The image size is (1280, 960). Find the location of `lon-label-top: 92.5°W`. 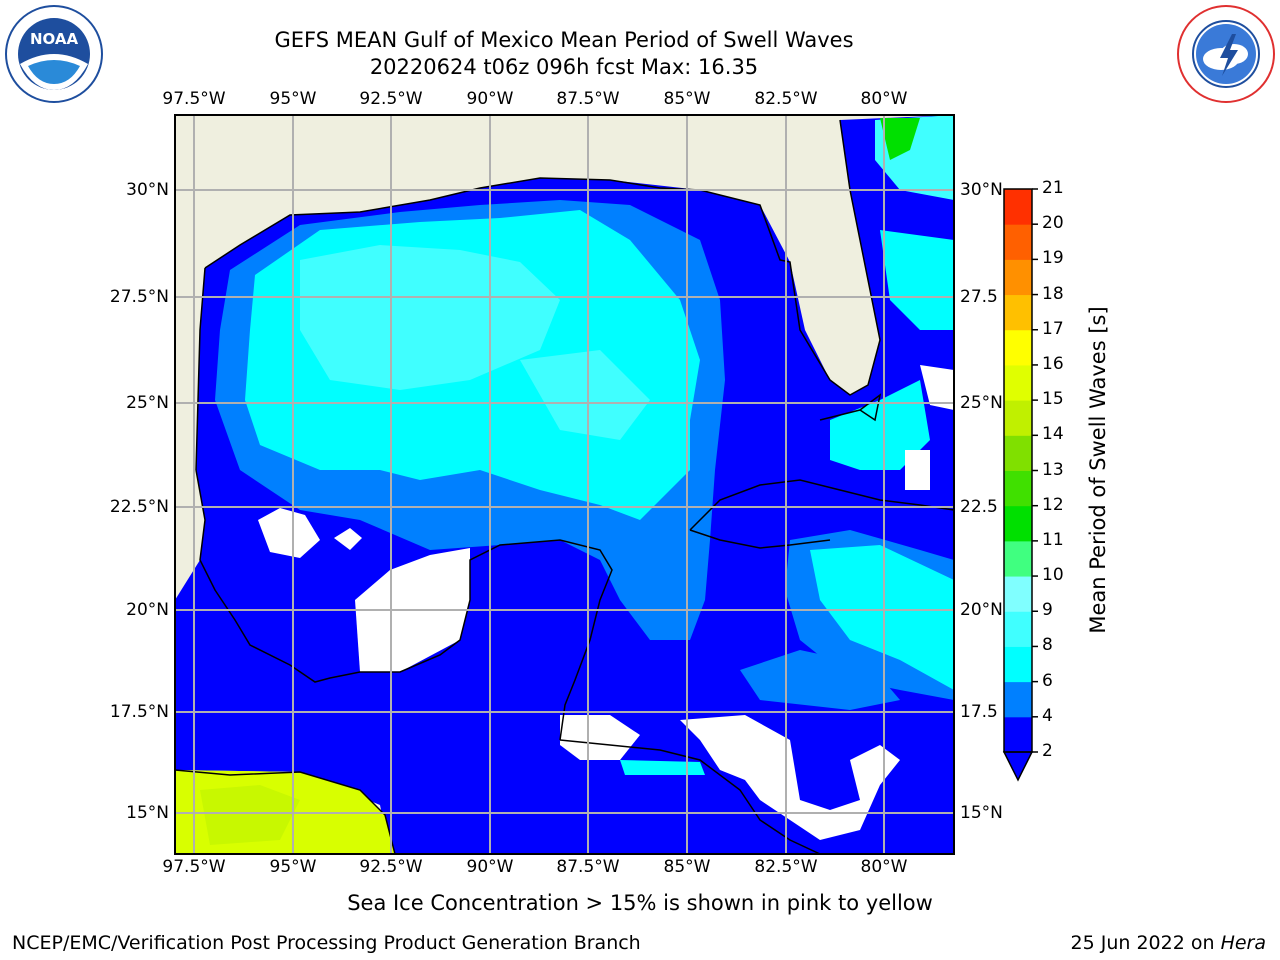

lon-label-top: 92.5°W is located at coordinates (391, 99).